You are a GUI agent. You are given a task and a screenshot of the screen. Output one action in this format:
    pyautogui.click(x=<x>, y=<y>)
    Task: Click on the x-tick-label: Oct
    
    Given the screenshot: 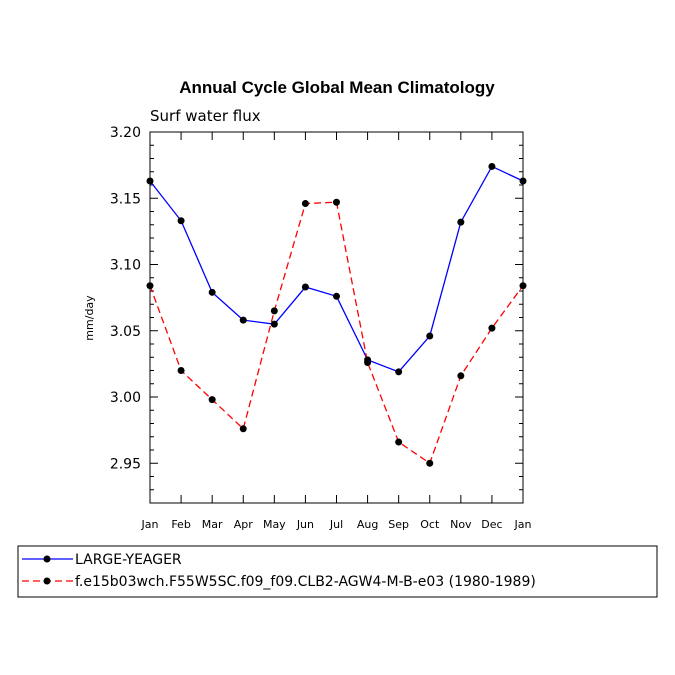 What is the action you would take?
    pyautogui.click(x=430, y=524)
    